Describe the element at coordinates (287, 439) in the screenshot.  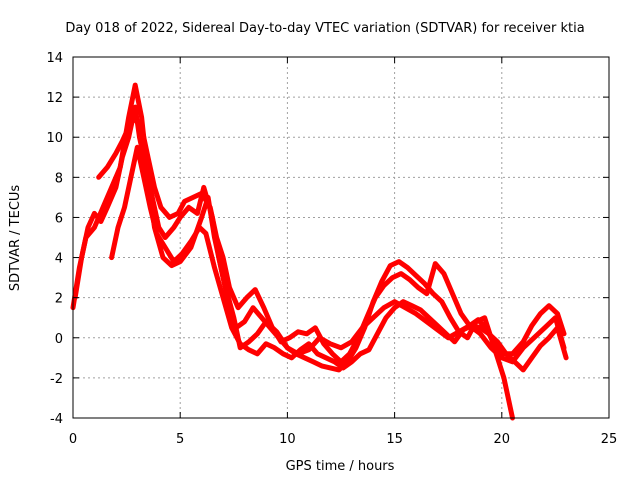
I see `x-tick-label: 10` at that location.